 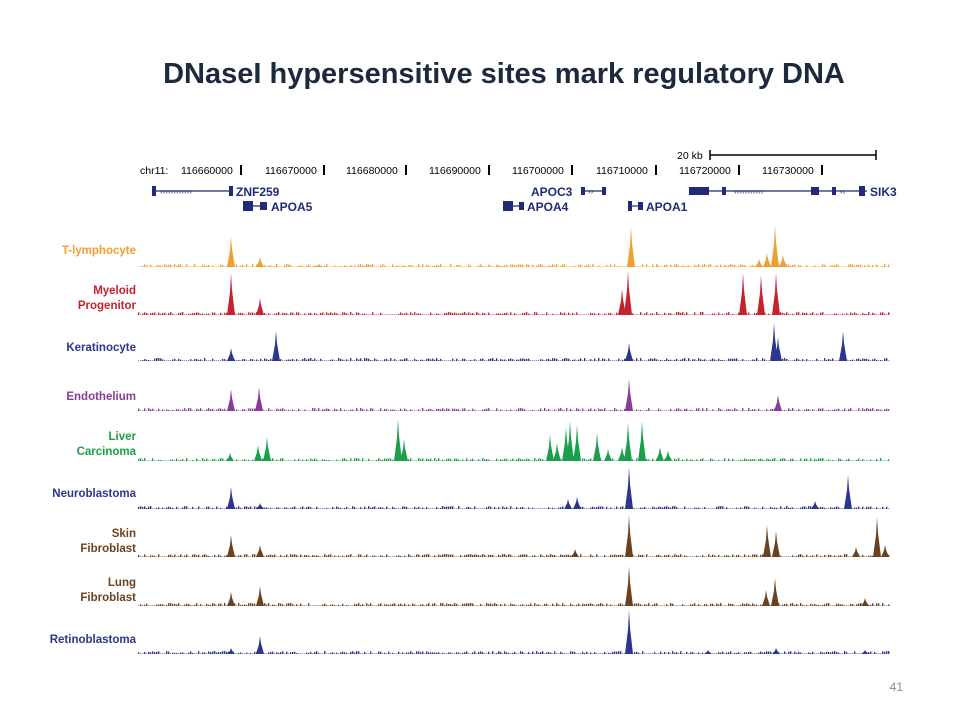 I want to click on coord-tick-label: 116720000, so click(x=705, y=171).